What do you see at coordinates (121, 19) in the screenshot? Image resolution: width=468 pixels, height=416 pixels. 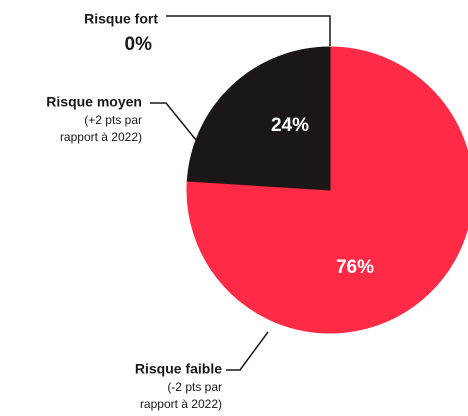 I see `category-label: Risque fort` at bounding box center [121, 19].